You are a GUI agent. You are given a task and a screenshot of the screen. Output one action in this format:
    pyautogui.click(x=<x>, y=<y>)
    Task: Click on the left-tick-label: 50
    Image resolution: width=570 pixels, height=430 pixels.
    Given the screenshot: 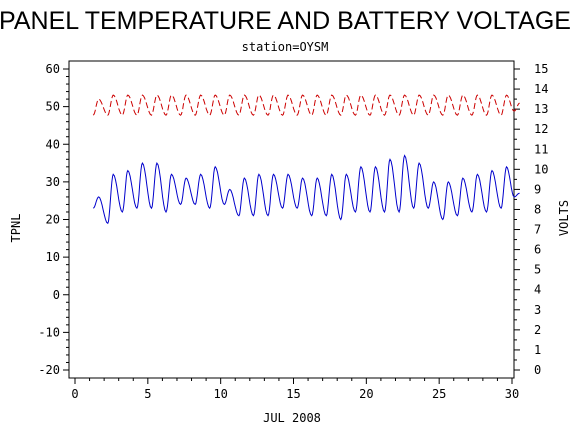 What is the action you would take?
    pyautogui.click(x=53, y=107)
    